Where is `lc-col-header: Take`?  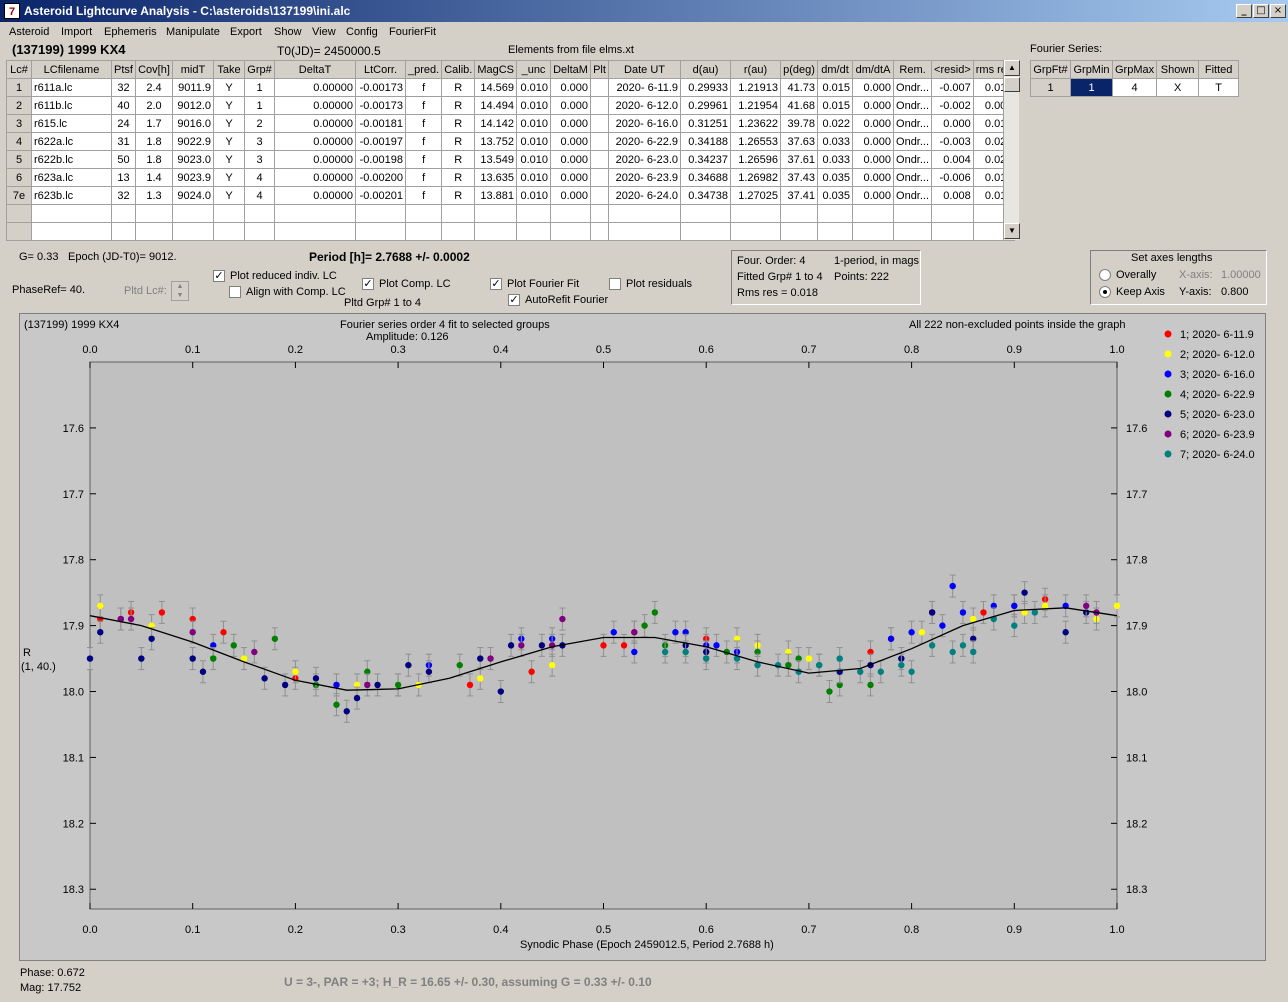 lc-col-header: Take is located at coordinates (229, 69).